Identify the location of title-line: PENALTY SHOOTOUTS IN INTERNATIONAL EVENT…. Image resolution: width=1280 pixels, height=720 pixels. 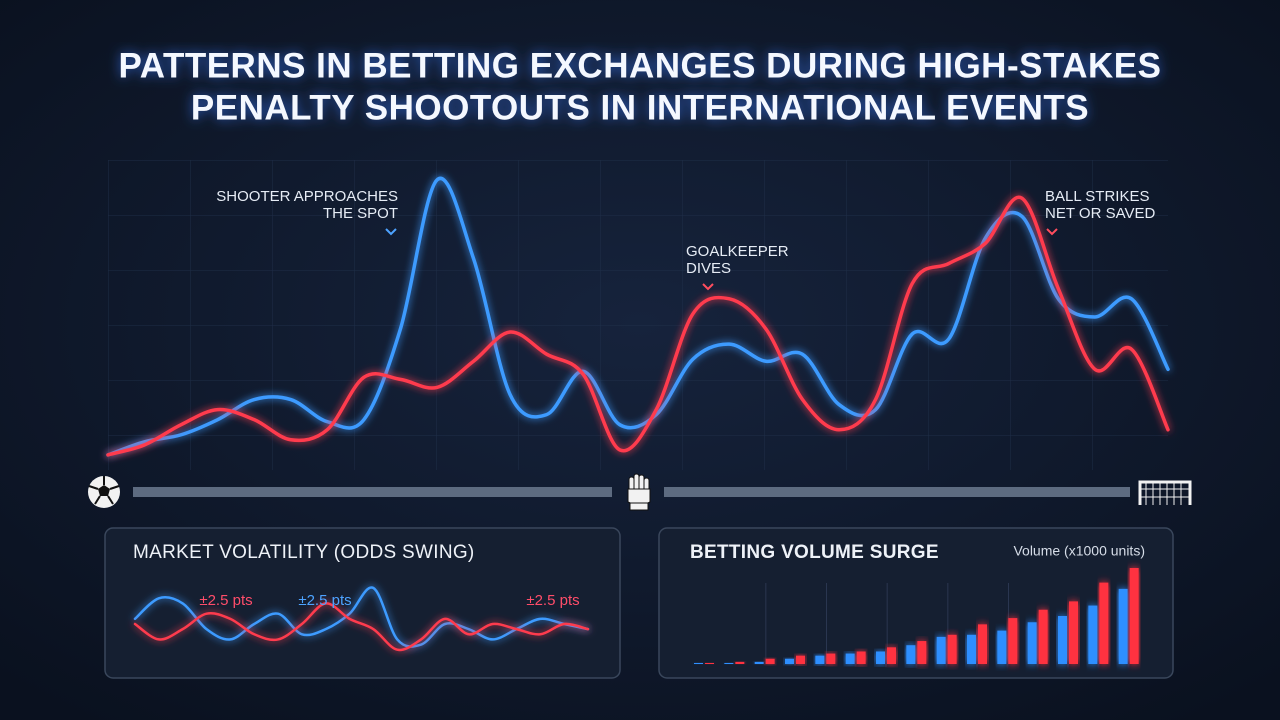
(640, 107).